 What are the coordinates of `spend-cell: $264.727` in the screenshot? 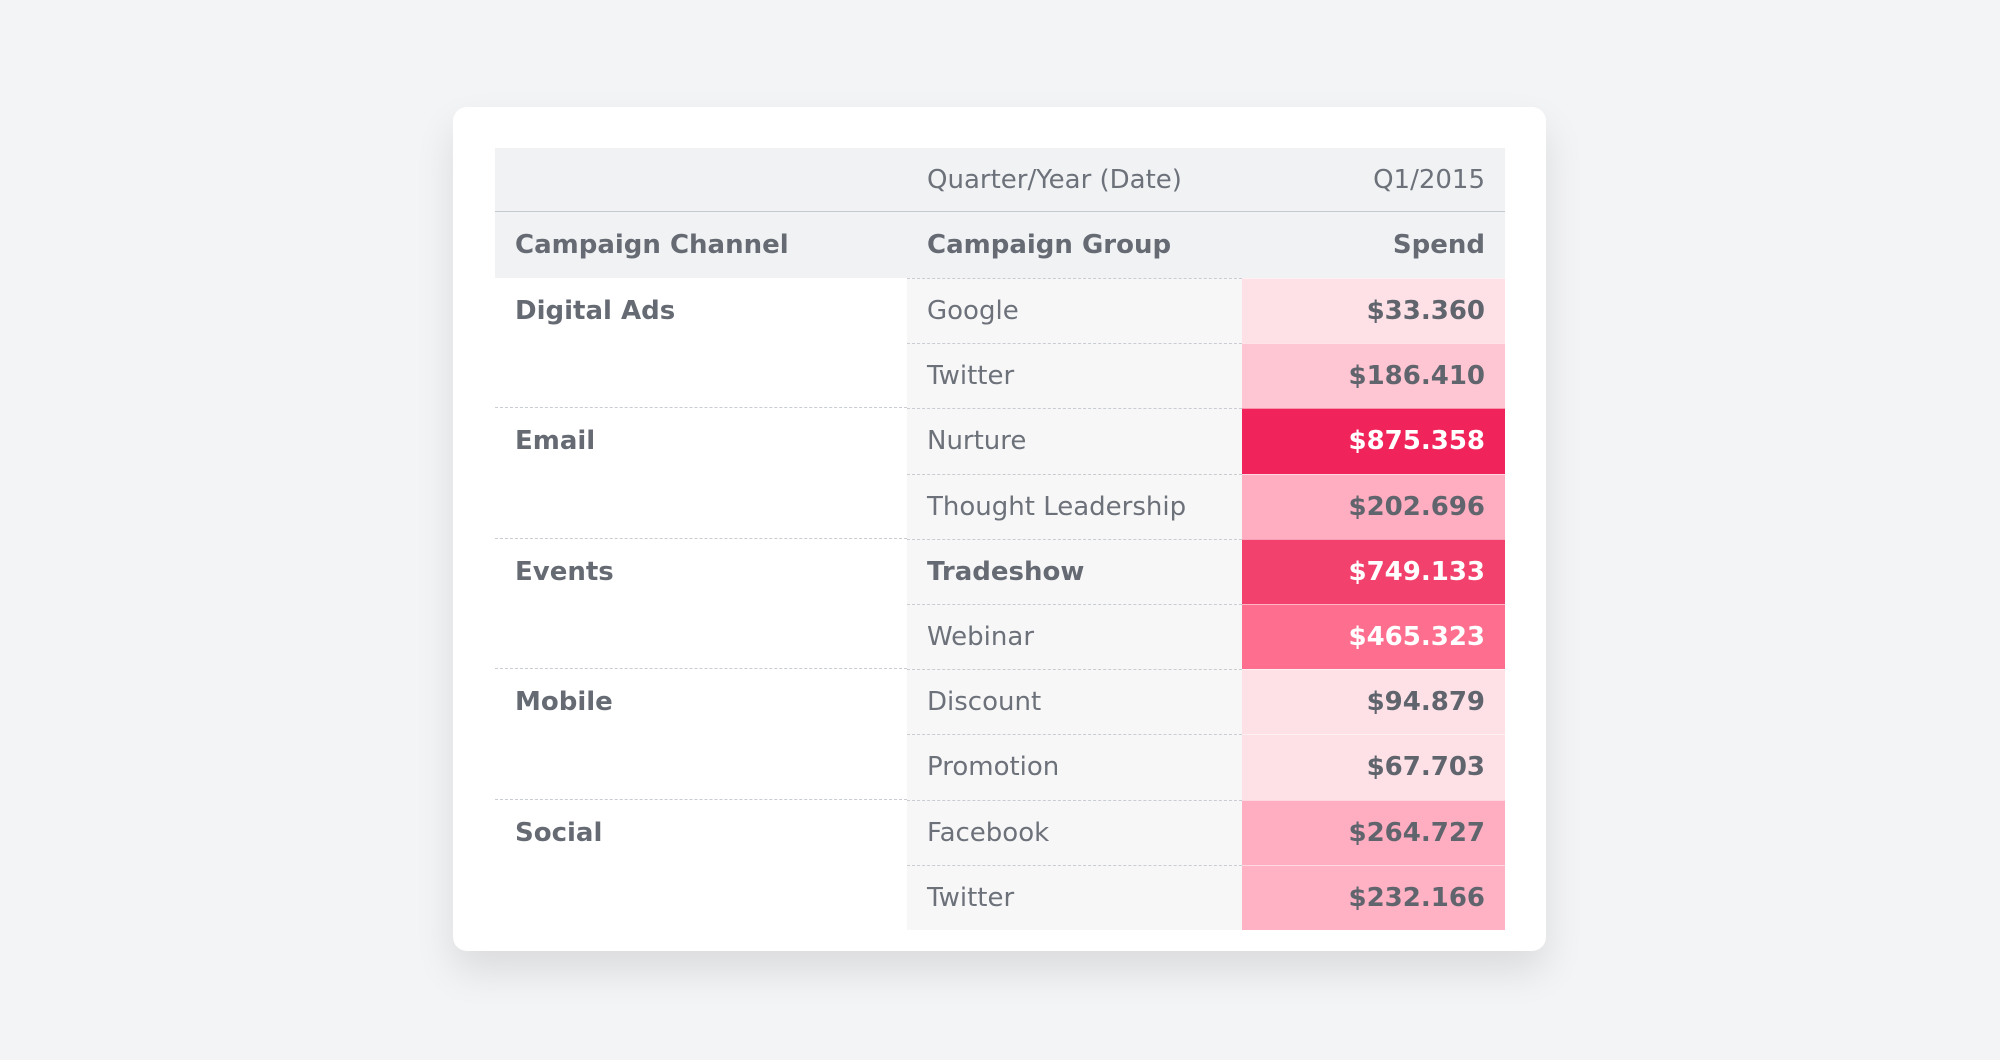 It's located at (1373, 832).